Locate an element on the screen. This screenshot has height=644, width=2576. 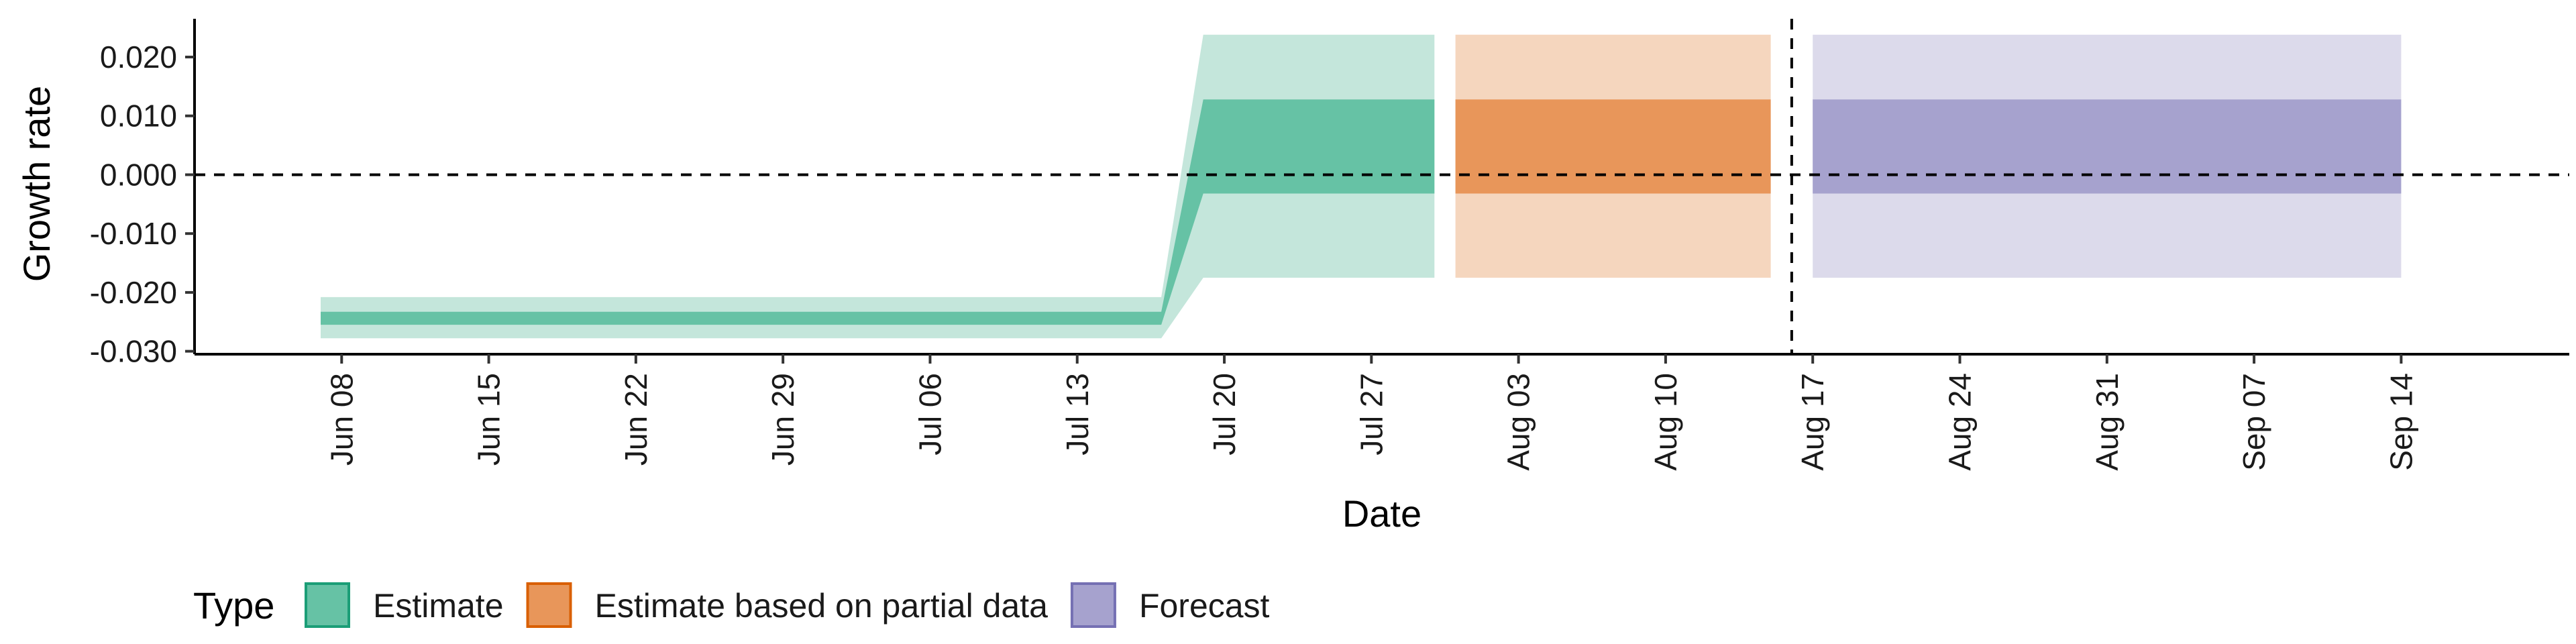
y-axis-title: Growth rate is located at coordinates (36, 184).